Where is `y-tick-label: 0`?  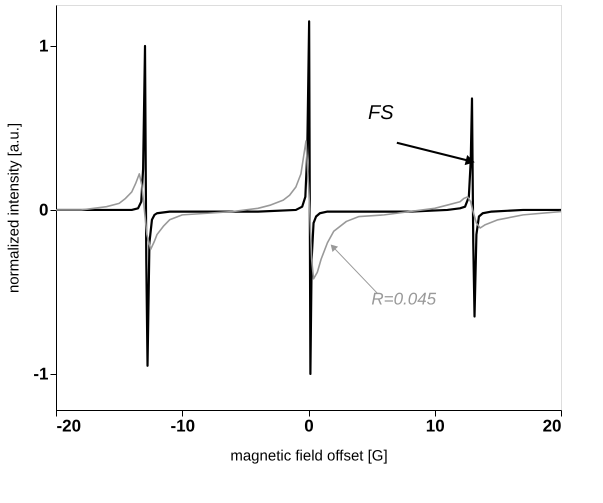 y-tick-label: 0 is located at coordinates (43, 210).